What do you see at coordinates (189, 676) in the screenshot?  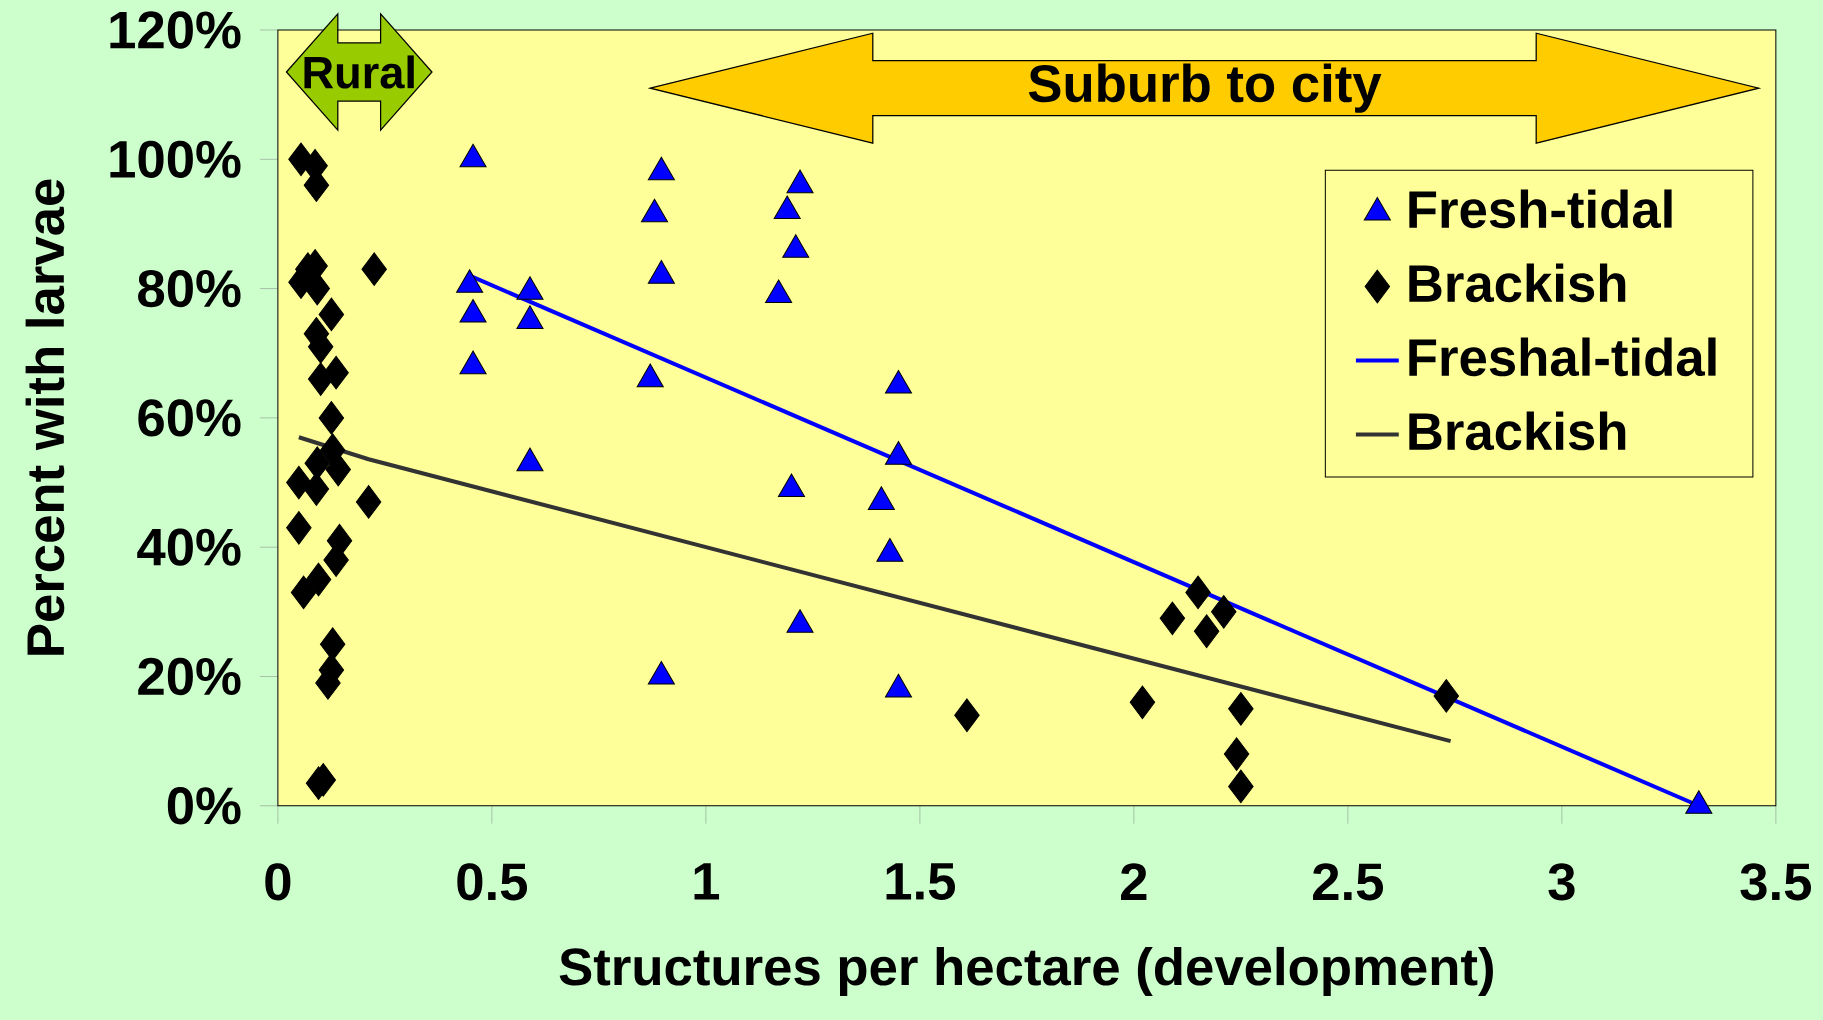 I see `y-tick-label: 20%` at bounding box center [189, 676].